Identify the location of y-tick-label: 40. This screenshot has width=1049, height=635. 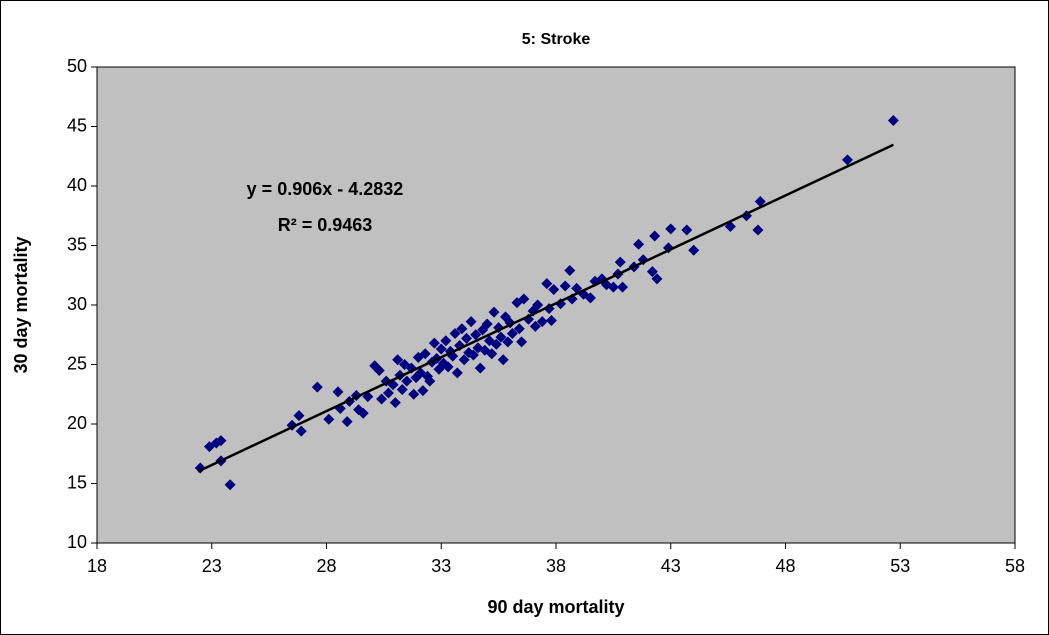
(77, 185).